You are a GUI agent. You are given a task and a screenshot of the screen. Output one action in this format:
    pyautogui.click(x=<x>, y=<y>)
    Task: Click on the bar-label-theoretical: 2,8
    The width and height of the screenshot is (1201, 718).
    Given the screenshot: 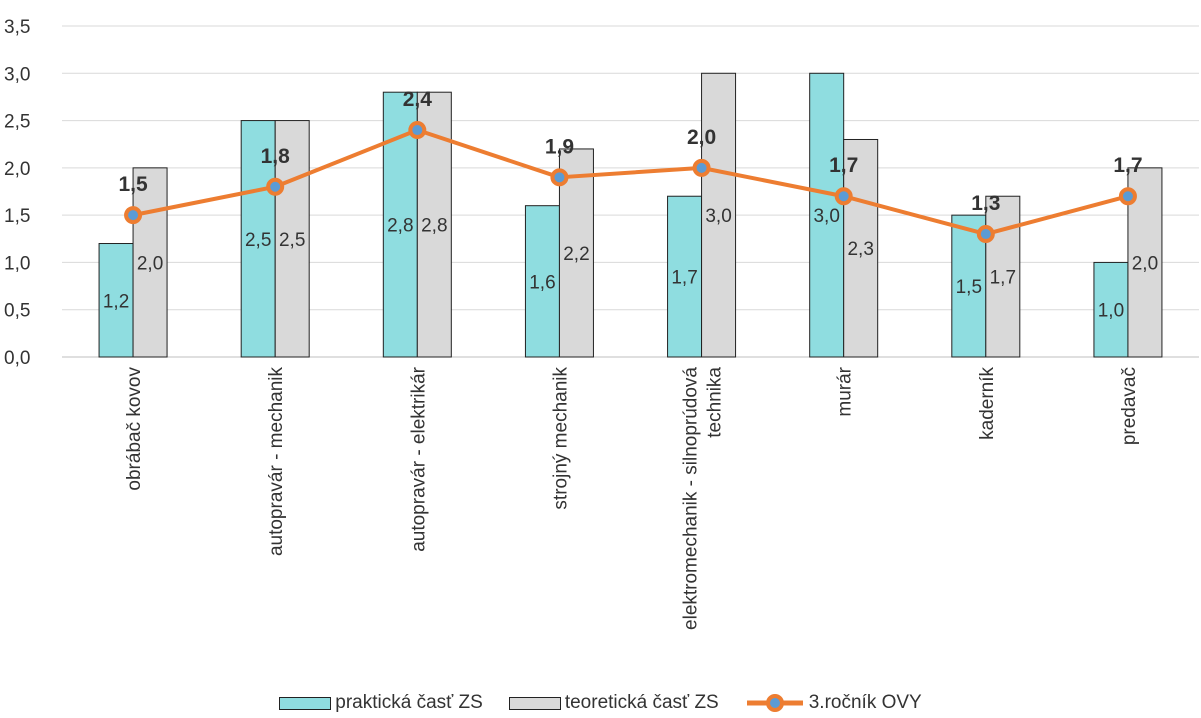 What is the action you would take?
    pyautogui.click(x=434, y=226)
    